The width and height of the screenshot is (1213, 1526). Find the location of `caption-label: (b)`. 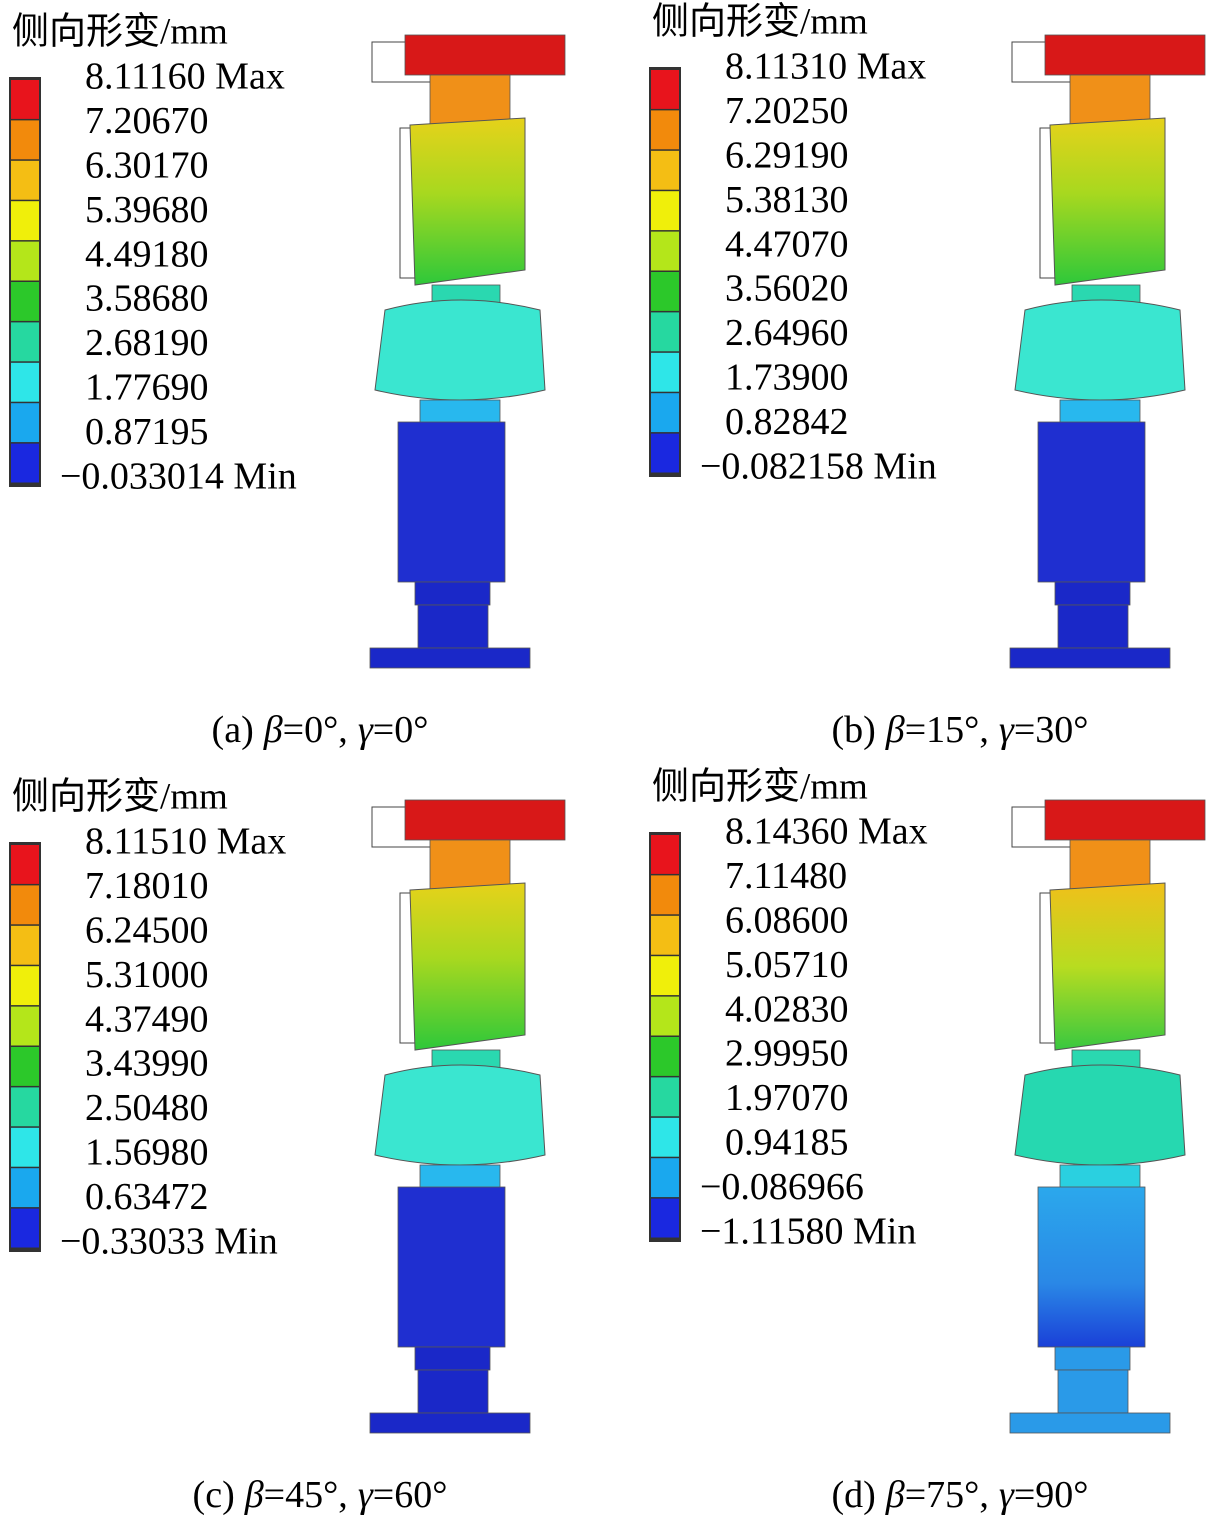

caption-label: (b) is located at coordinates (853, 730).